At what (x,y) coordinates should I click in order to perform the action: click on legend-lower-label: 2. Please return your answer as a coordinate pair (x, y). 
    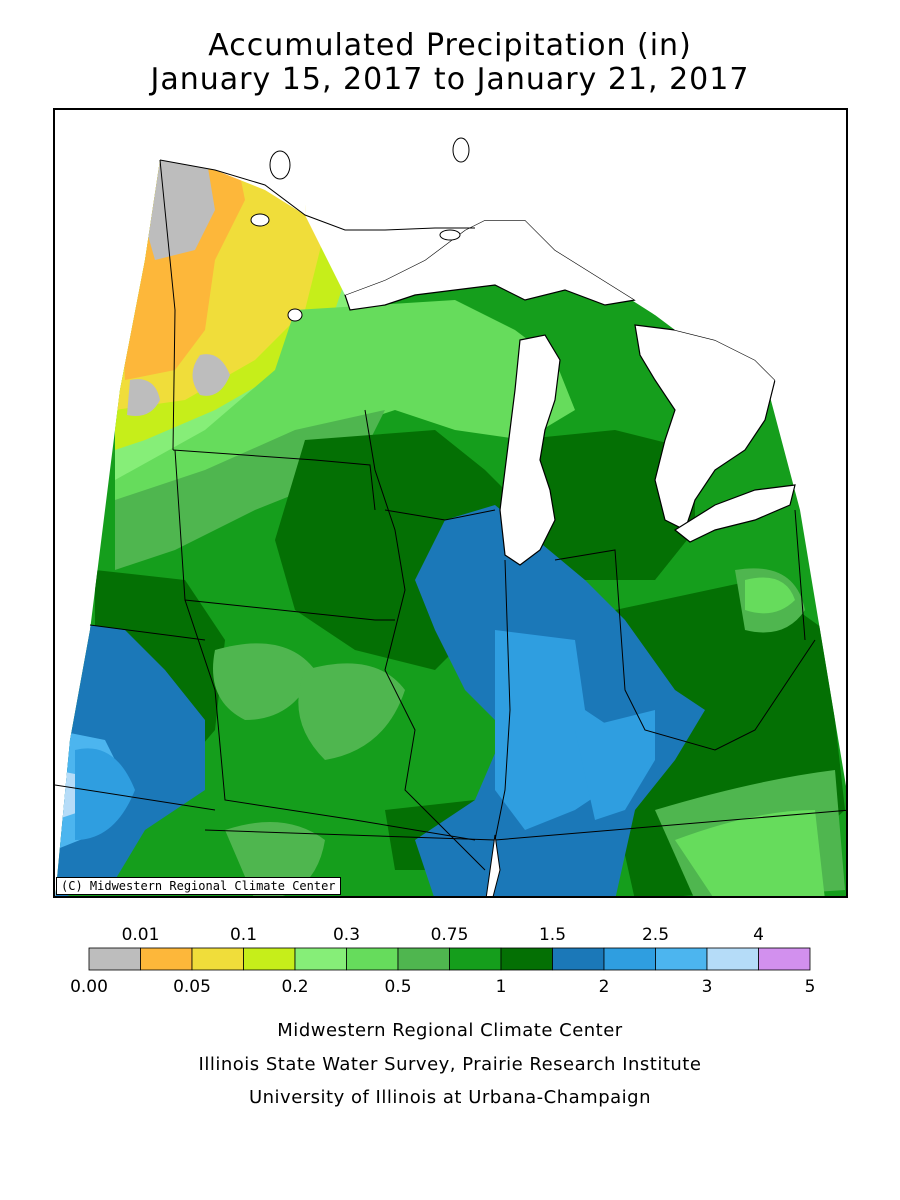
    Looking at the image, I should click on (604, 987).